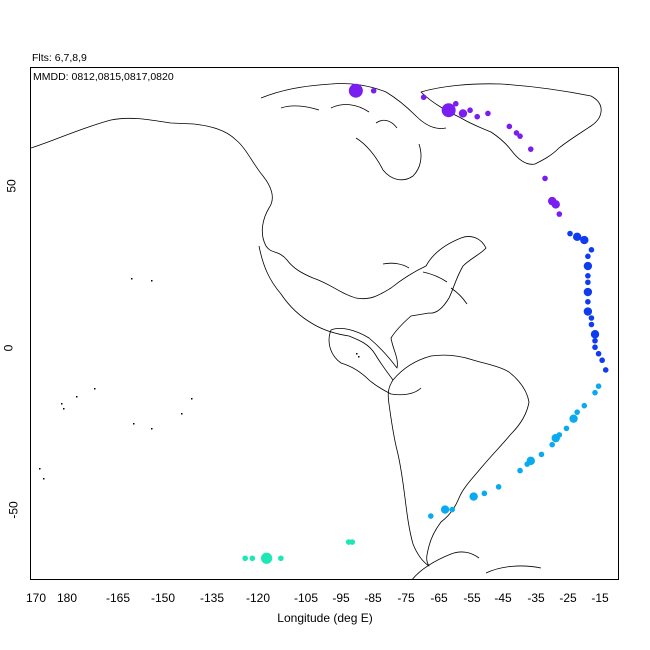 This screenshot has height=650, width=650. Describe the element at coordinates (406, 598) in the screenshot. I see `x-tick-label: -75` at that location.